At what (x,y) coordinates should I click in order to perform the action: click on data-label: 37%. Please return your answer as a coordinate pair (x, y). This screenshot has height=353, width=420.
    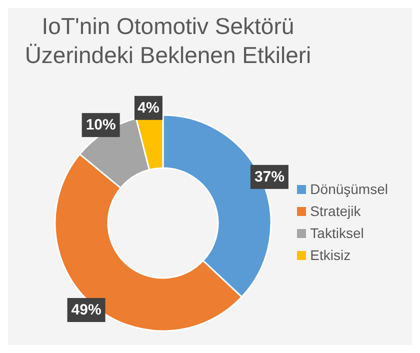
    Looking at the image, I should click on (269, 177).